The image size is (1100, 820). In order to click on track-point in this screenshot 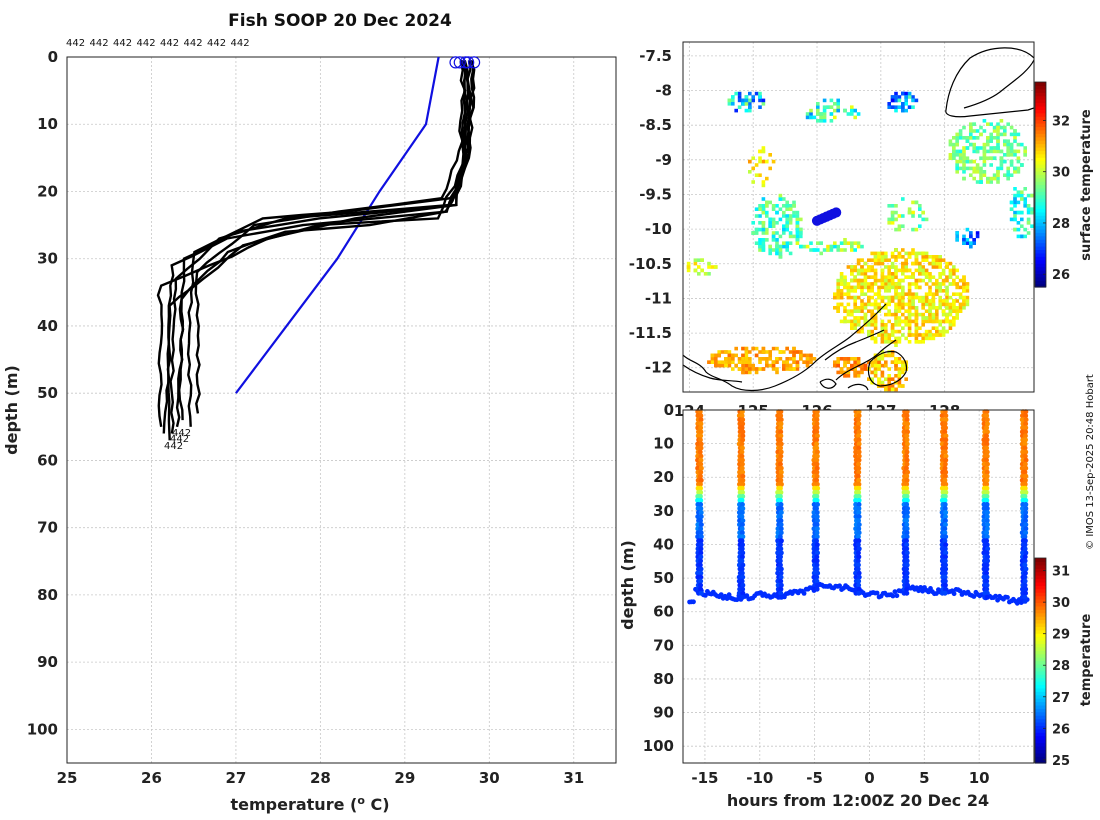, I will do `click(836, 212)`.